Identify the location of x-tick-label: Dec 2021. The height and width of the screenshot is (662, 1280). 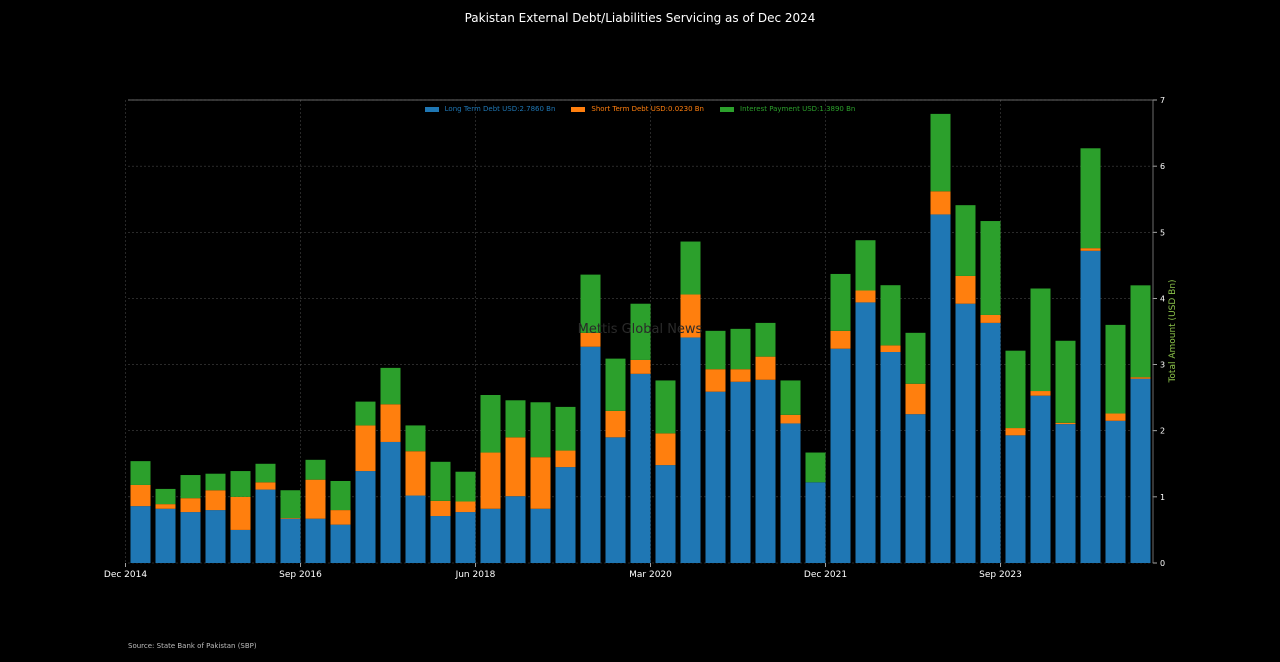
(825, 575).